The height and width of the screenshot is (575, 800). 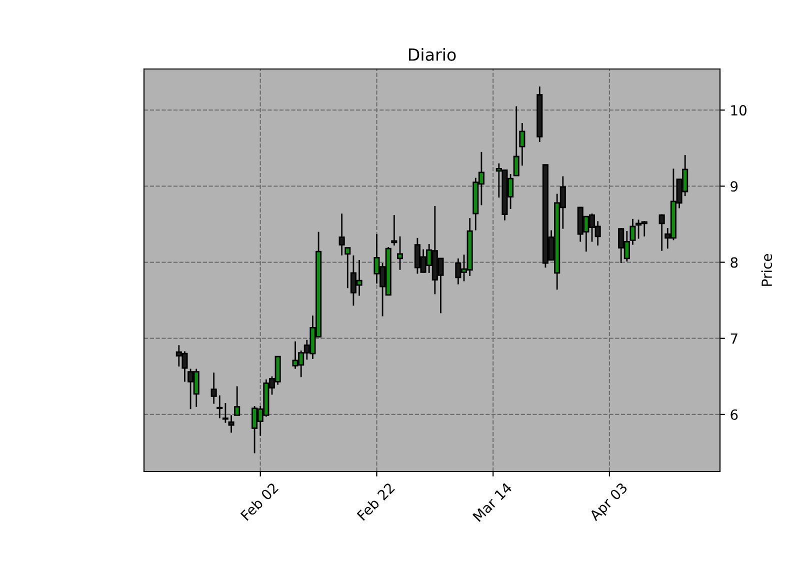 What do you see at coordinates (766, 270) in the screenshot?
I see `y-axis-title: Price` at bounding box center [766, 270].